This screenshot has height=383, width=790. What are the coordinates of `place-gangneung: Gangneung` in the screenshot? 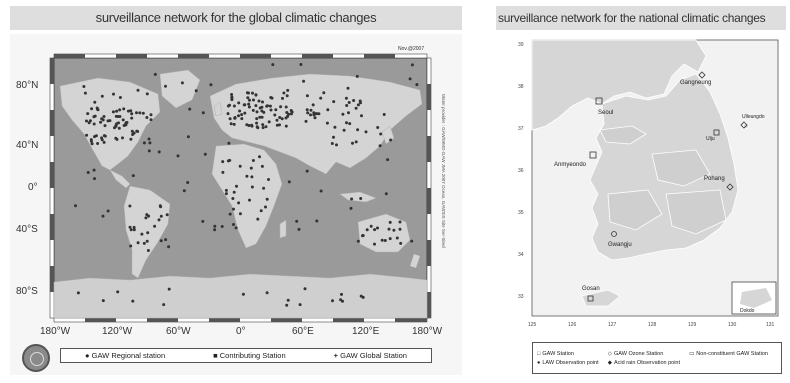 It's located at (695, 83).